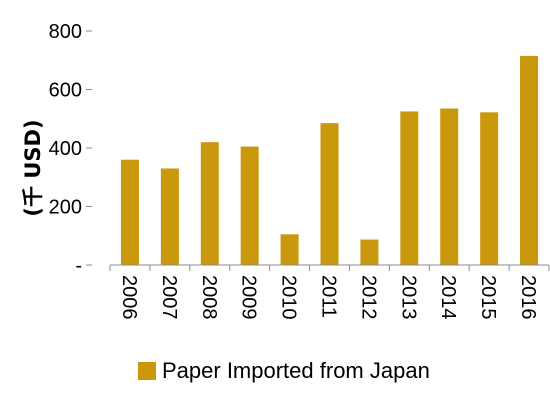 This screenshot has height=403, width=550. What do you see at coordinates (33, 167) in the screenshot?
I see `y-axis-label: (千 USD)` at bounding box center [33, 167].